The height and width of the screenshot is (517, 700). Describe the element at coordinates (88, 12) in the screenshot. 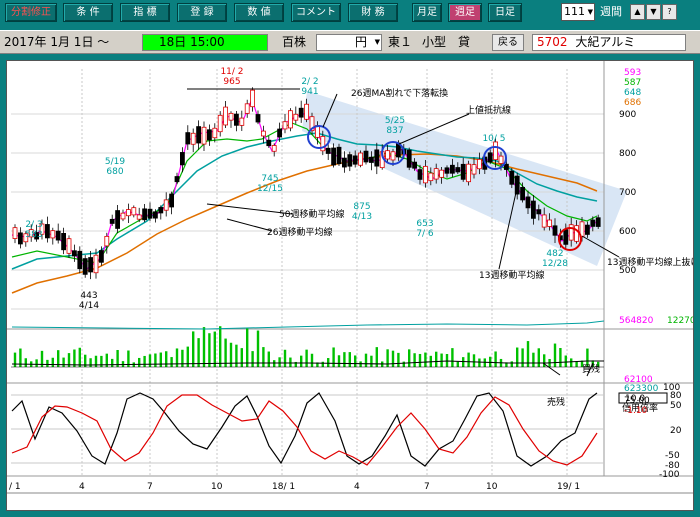

I see `conditions-button: 条 件` at that location.